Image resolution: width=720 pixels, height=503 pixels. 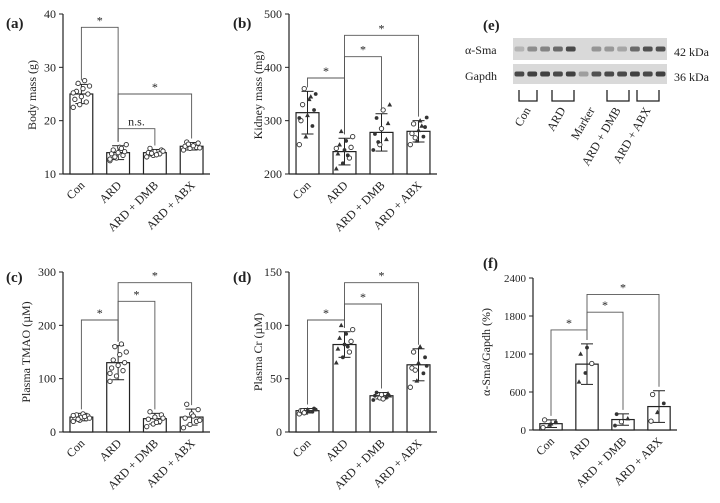 I want to click on panel-d-label: (d), so click(x=242, y=278).